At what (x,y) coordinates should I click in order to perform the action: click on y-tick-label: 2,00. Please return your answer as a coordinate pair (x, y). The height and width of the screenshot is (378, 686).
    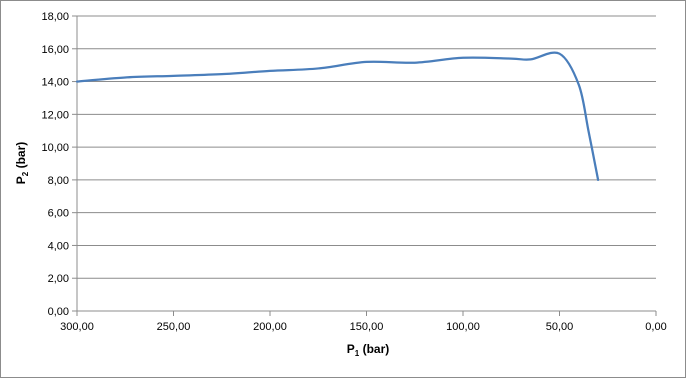
    Looking at the image, I should click on (58, 279).